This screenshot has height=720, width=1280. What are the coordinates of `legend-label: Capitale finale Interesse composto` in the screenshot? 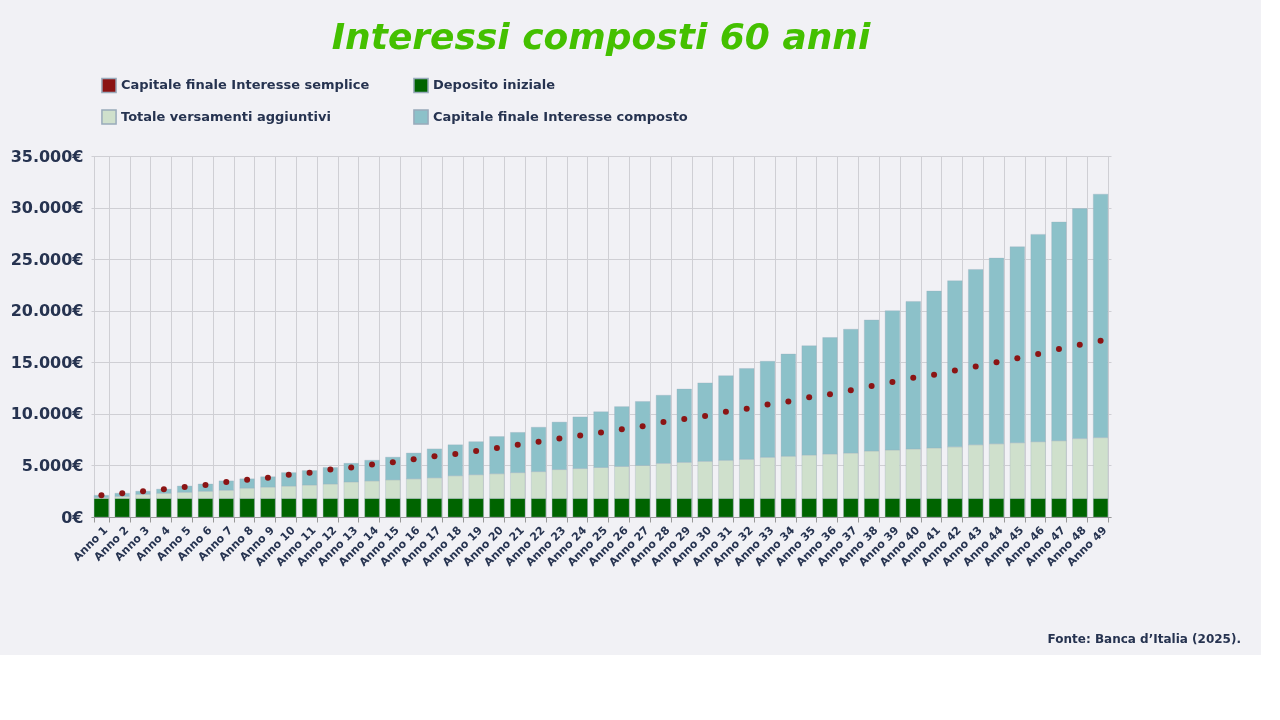 It's located at (560, 116).